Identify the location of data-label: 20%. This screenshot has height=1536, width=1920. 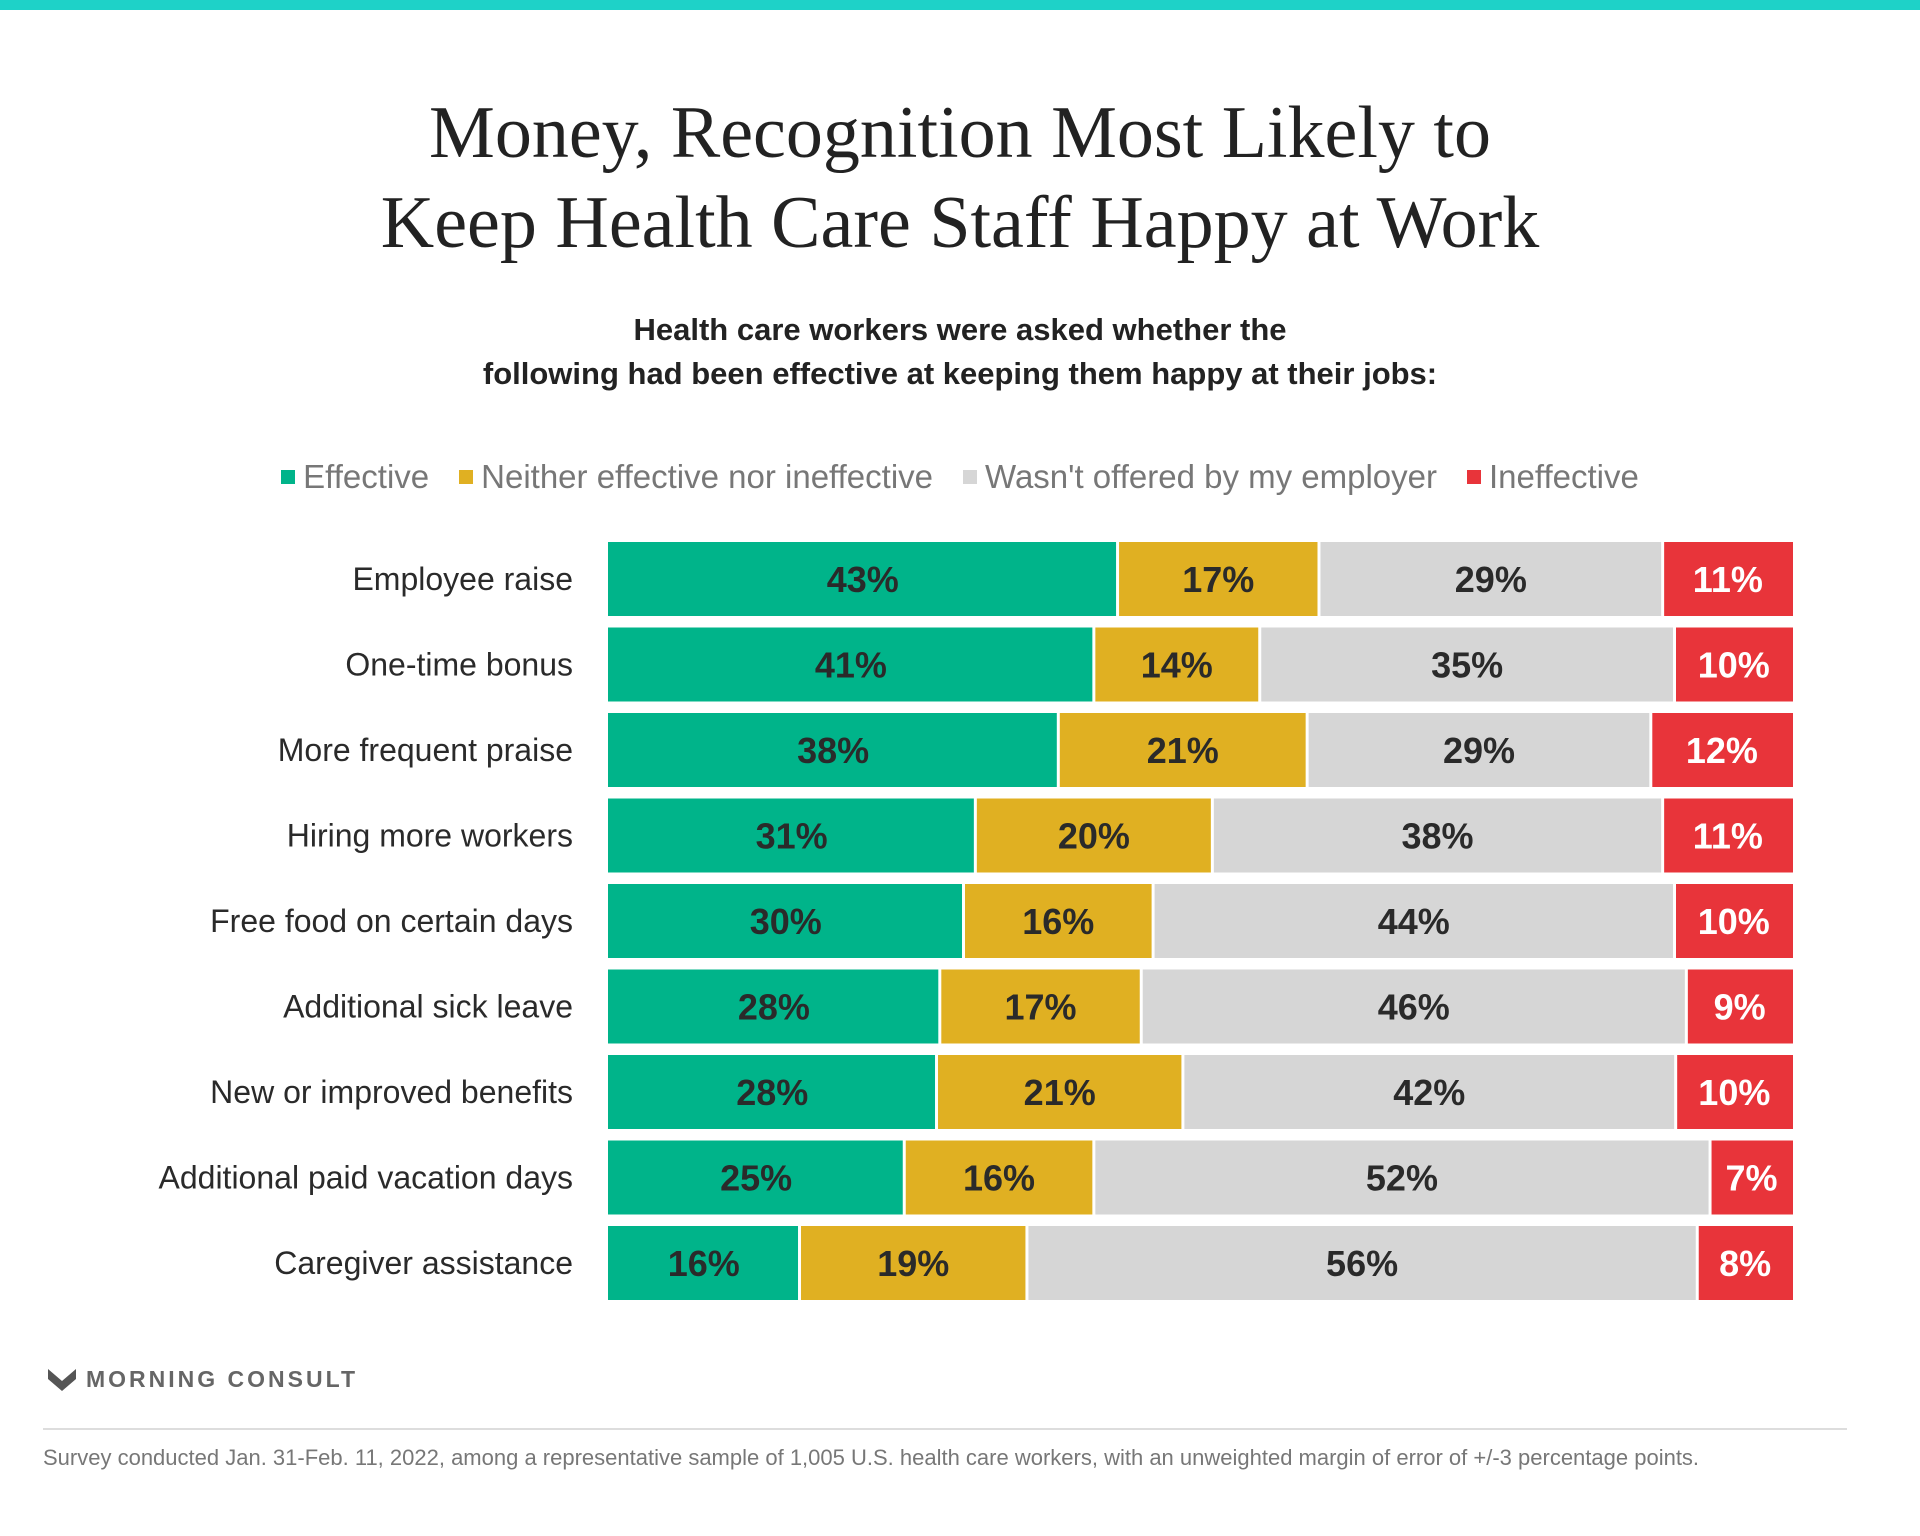
(1094, 836).